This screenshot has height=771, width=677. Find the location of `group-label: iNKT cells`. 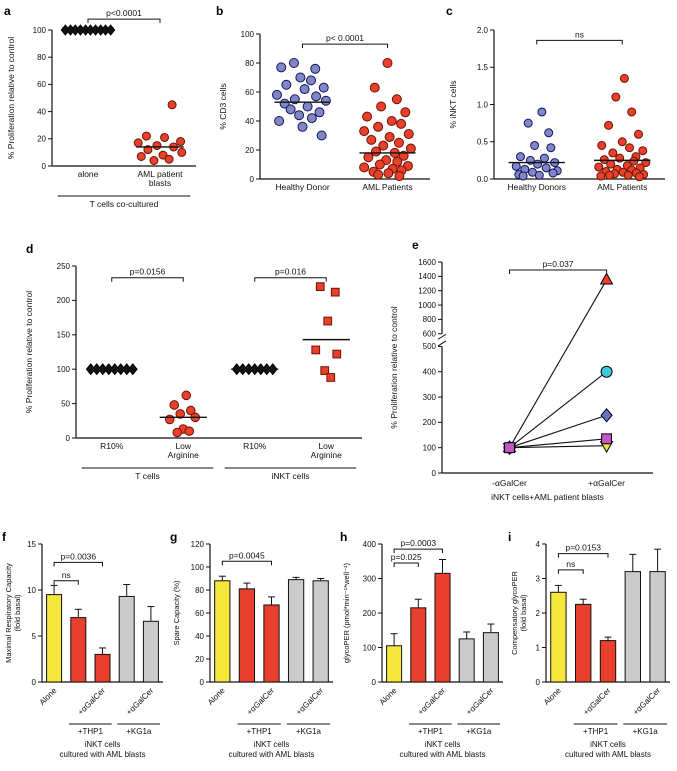

group-label: iNKT cells is located at coordinates (290, 476).